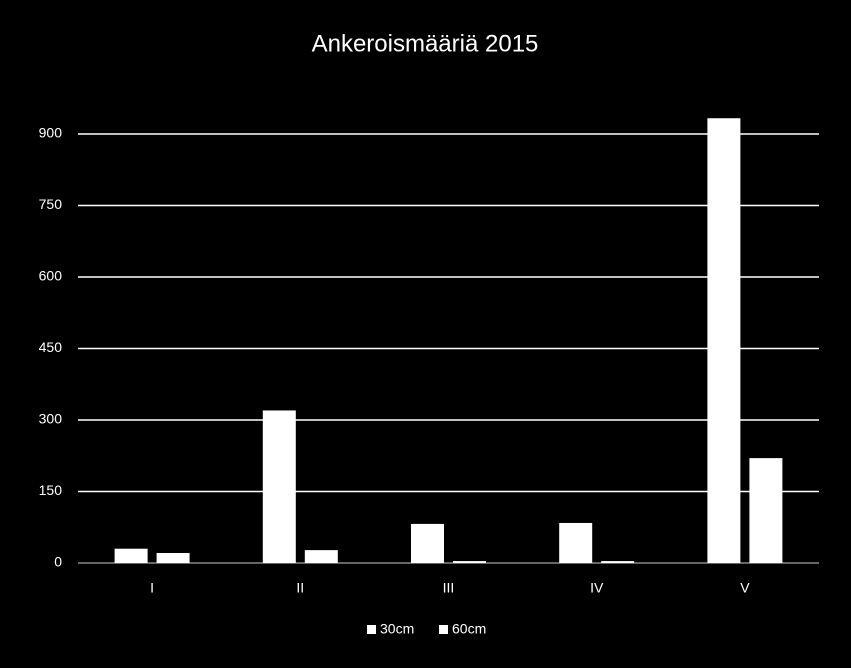  I want to click on legend-label: 30cm, so click(397, 629).